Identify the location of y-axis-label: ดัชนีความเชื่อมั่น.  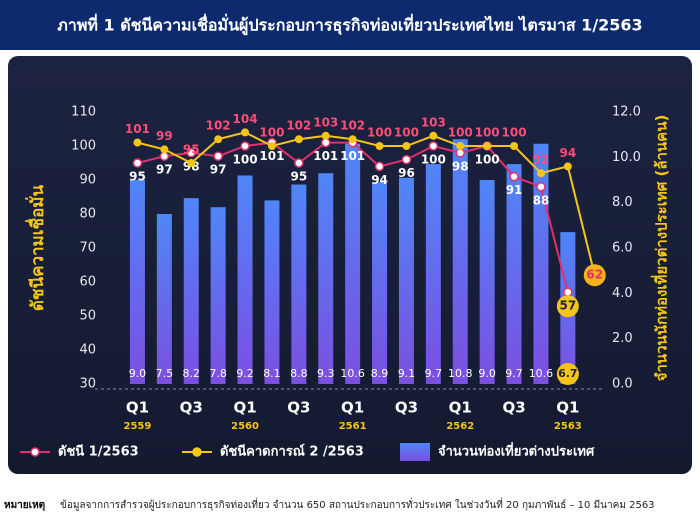
(36, 247).